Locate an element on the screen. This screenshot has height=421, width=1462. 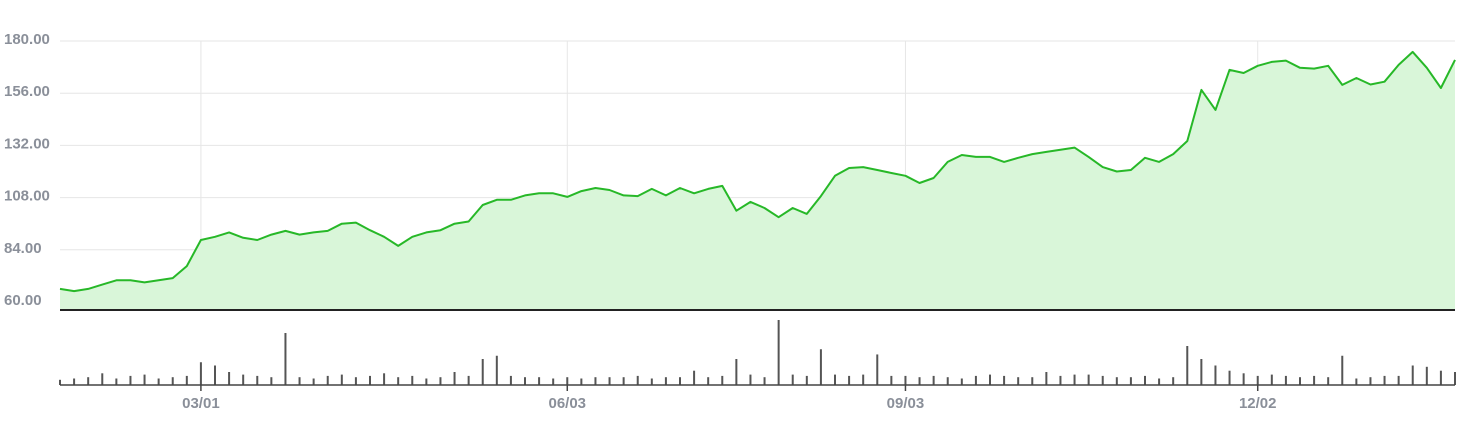
y-tick-label: 132.00 is located at coordinates (27, 143).